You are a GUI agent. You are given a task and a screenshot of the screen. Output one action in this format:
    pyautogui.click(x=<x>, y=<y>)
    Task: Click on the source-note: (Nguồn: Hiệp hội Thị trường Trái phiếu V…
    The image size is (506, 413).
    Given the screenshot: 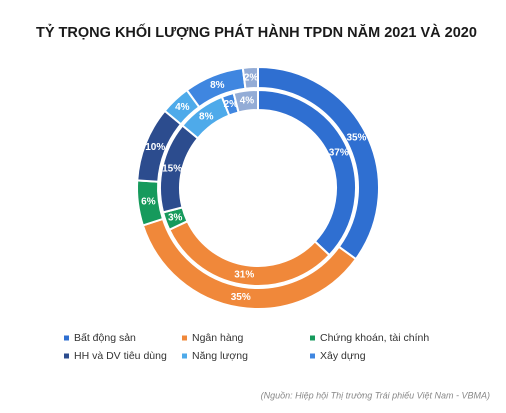 What is the action you would take?
    pyautogui.click(x=375, y=395)
    